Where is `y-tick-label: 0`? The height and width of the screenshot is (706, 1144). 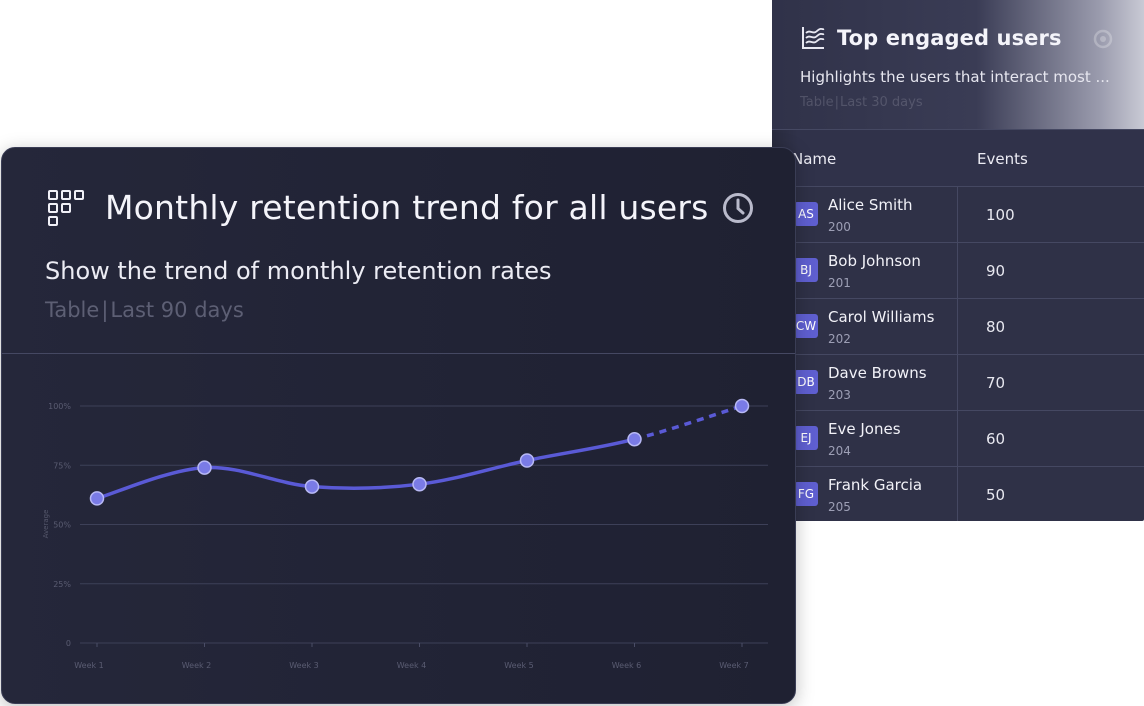
y-tick-label: 0 is located at coordinates (68, 643).